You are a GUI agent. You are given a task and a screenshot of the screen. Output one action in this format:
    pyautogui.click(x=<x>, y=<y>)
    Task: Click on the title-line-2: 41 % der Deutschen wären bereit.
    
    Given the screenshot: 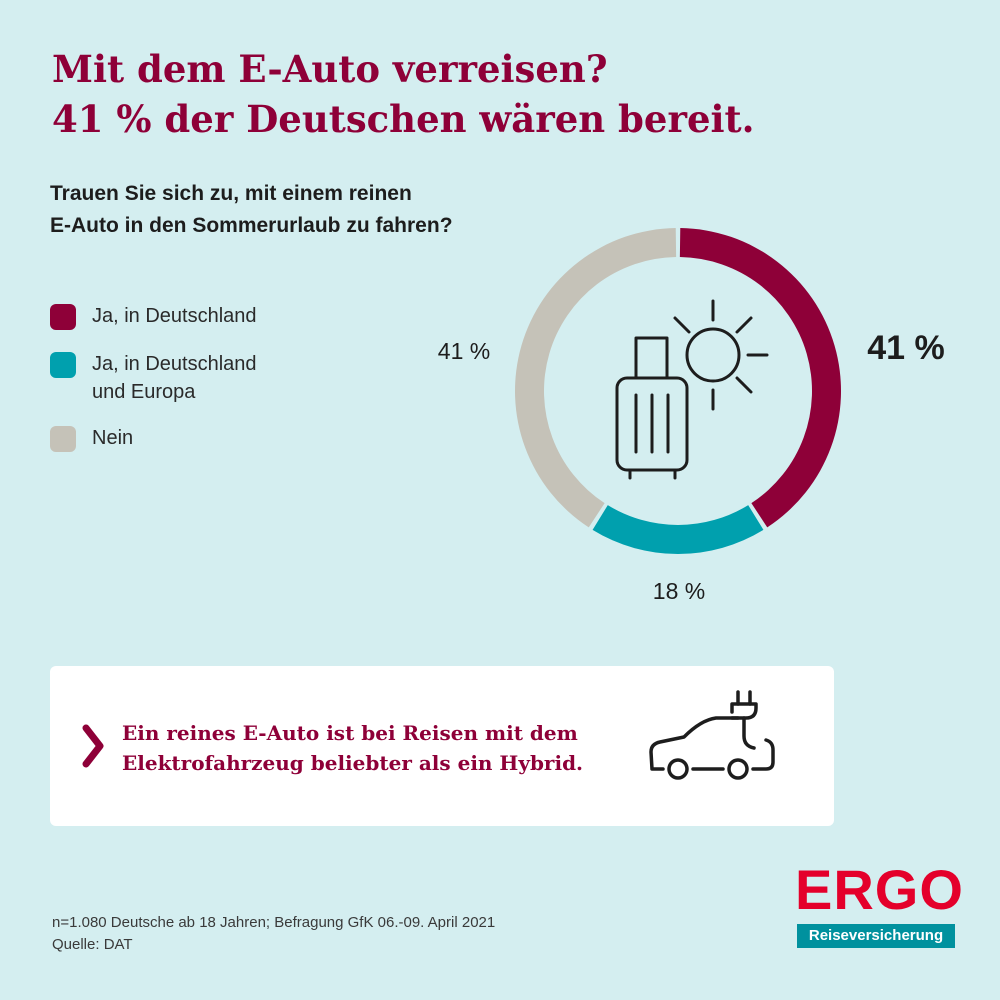 What is the action you would take?
    pyautogui.click(x=403, y=119)
    